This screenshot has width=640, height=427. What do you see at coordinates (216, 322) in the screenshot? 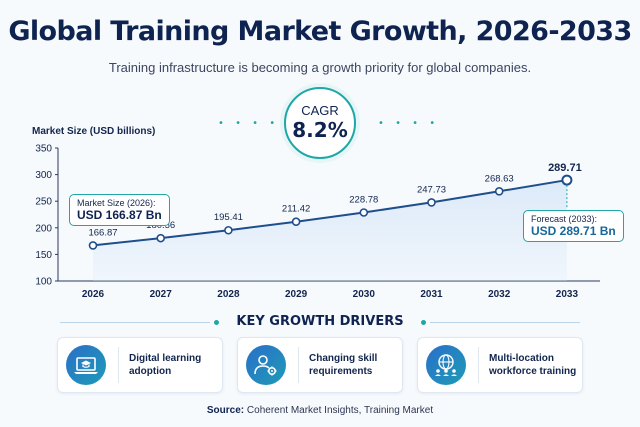
I see `drivers-divider-dot-left` at bounding box center [216, 322].